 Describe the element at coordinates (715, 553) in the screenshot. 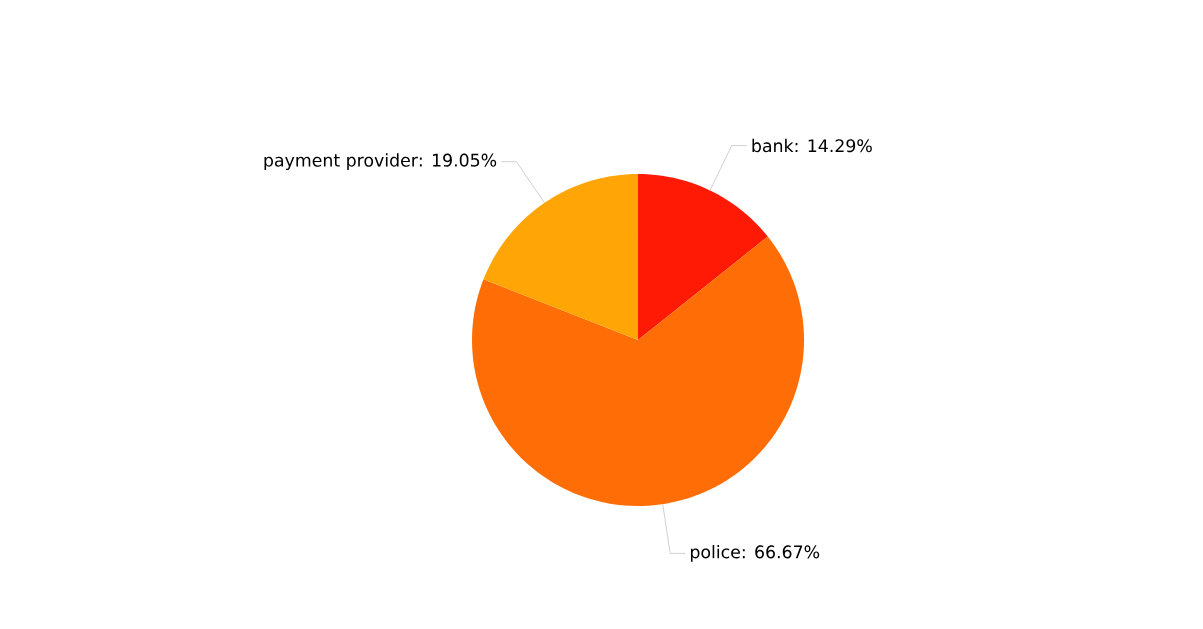

I see `slice-label: police` at that location.